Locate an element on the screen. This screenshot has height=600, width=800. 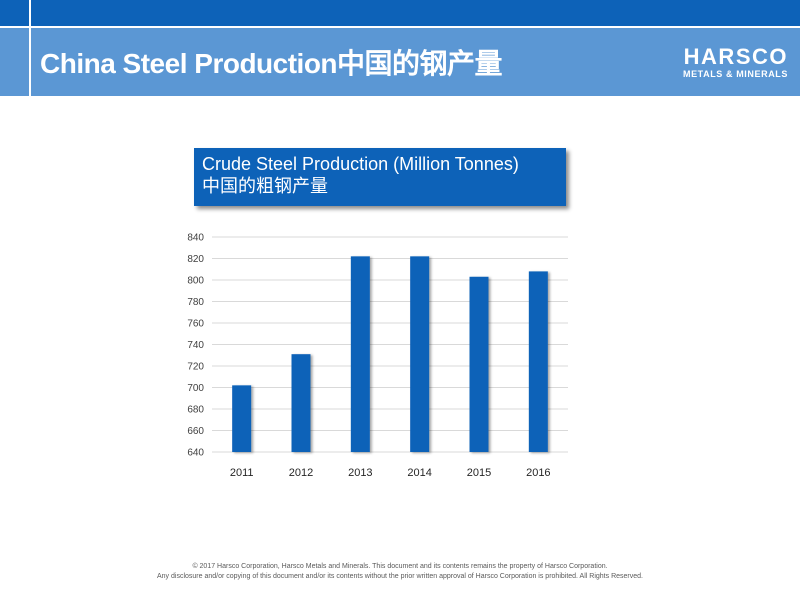
x-tick-label: 2013 is located at coordinates (360, 473).